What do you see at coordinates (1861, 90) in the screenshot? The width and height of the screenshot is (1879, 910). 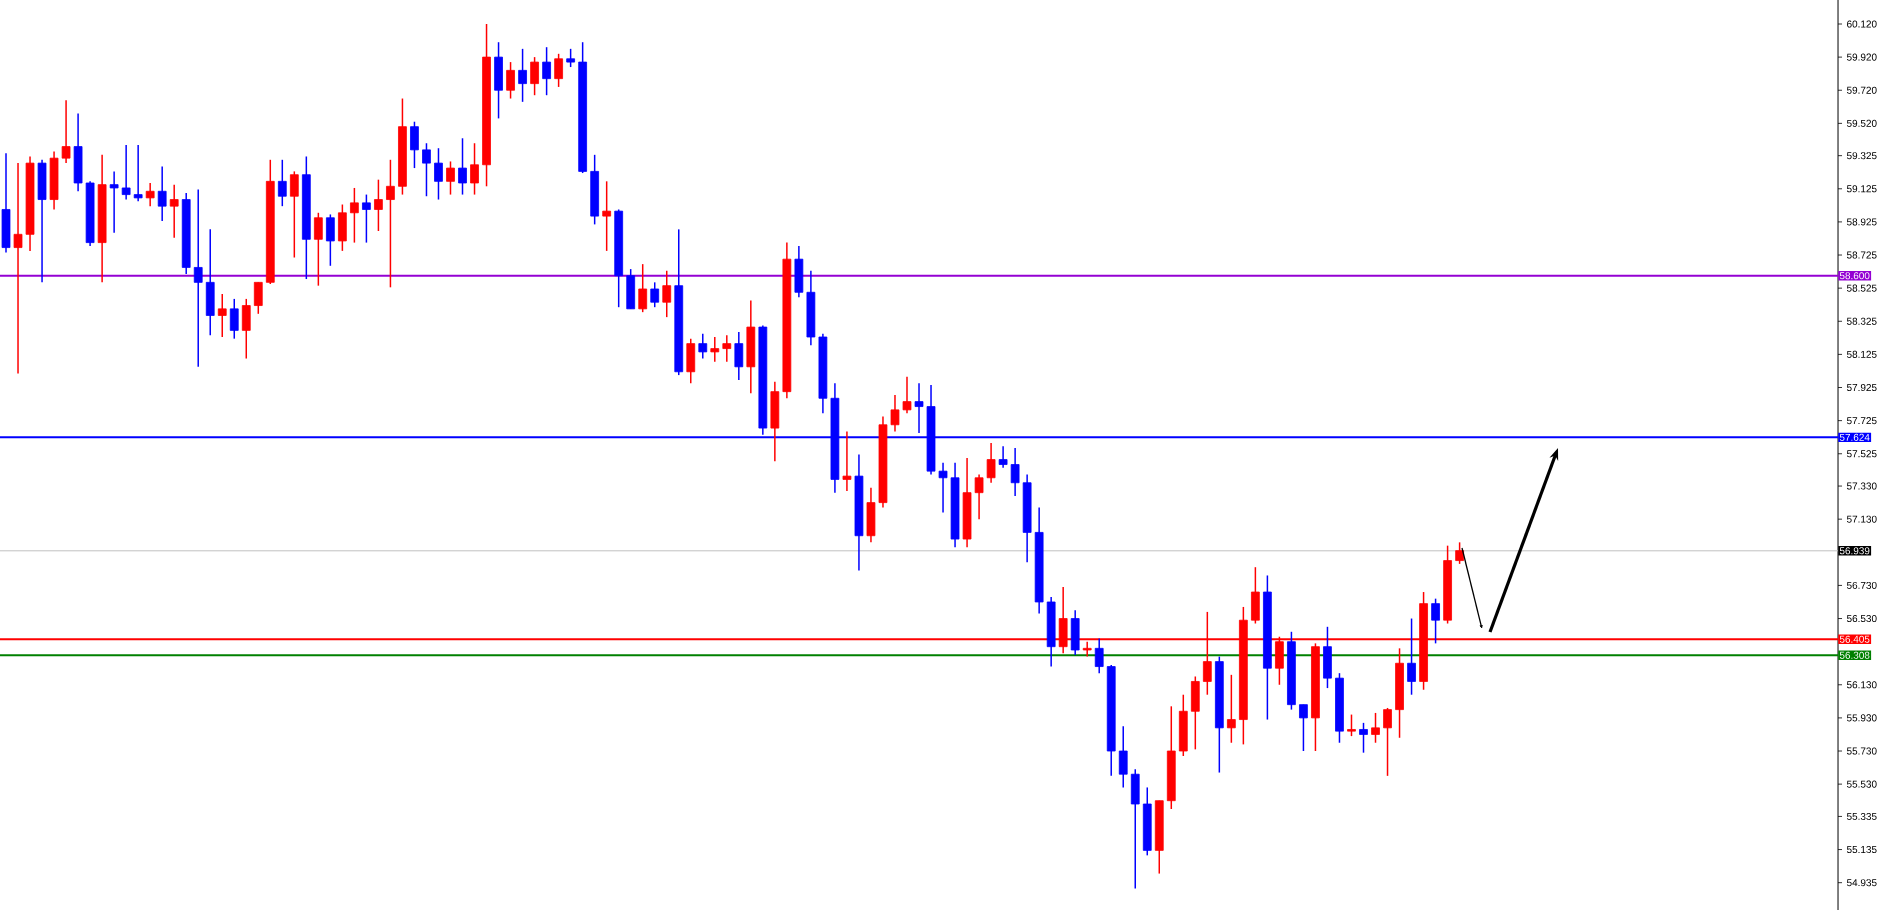 I see `y-tick-label: 59.720` at bounding box center [1861, 90].